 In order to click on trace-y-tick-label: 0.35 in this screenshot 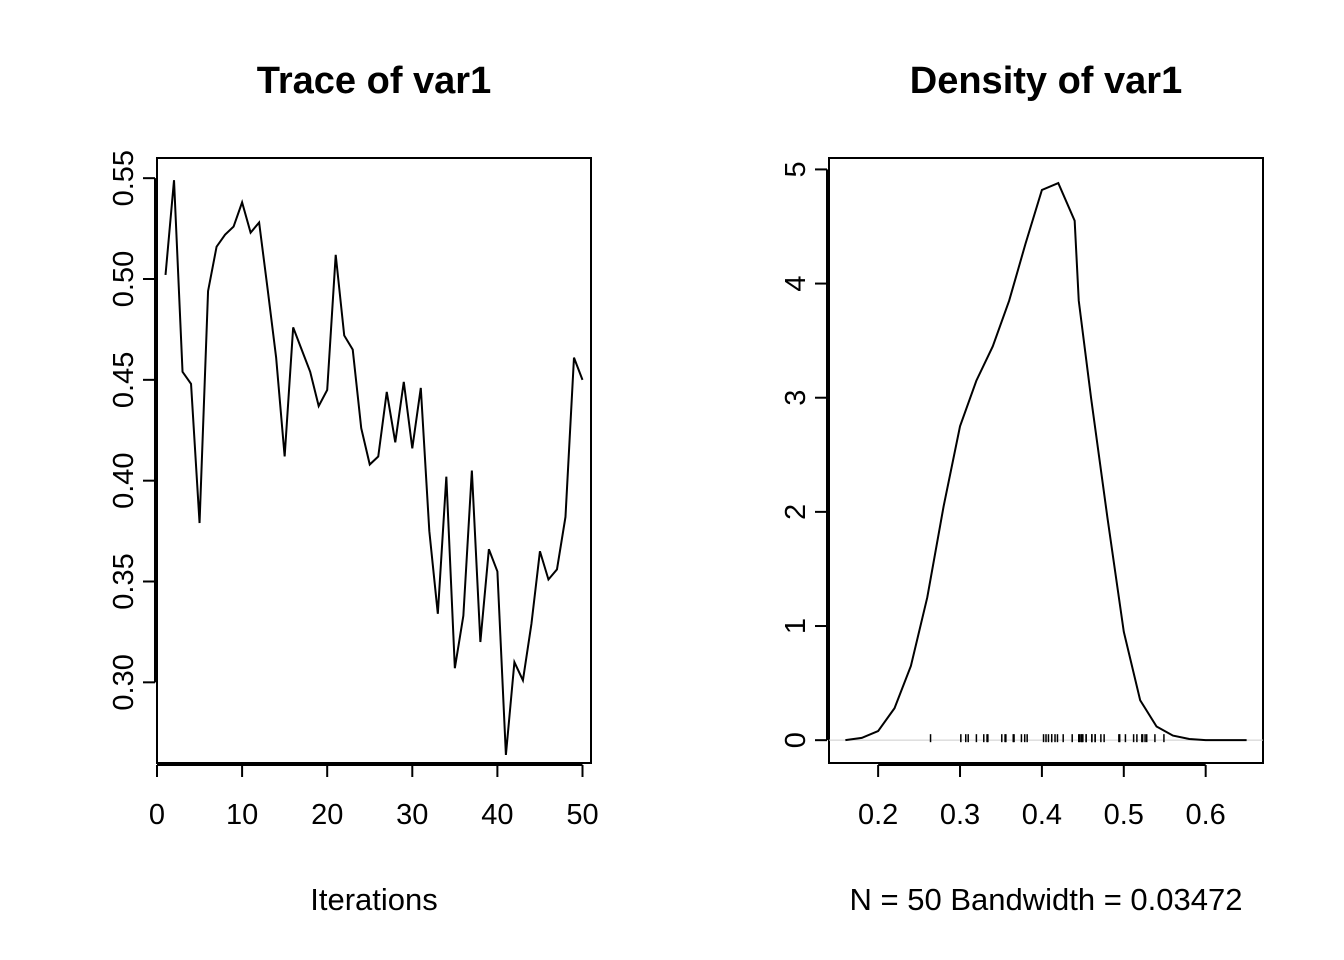, I will do `click(124, 581)`.